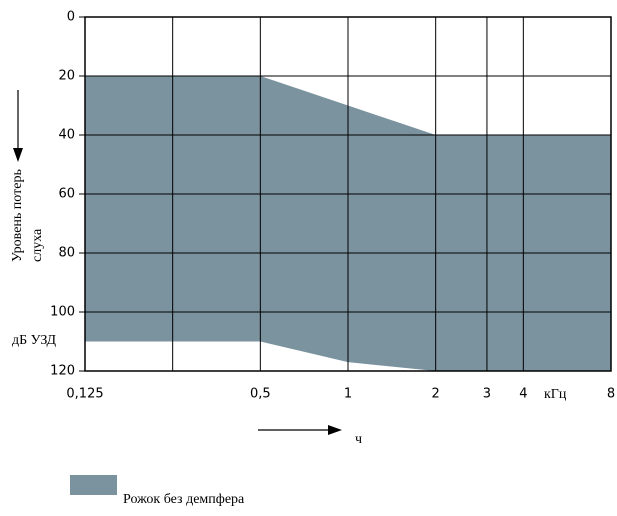 The image size is (617, 516). What do you see at coordinates (184, 499) in the screenshot?
I see `legend-label: Рожок без демпфера` at bounding box center [184, 499].